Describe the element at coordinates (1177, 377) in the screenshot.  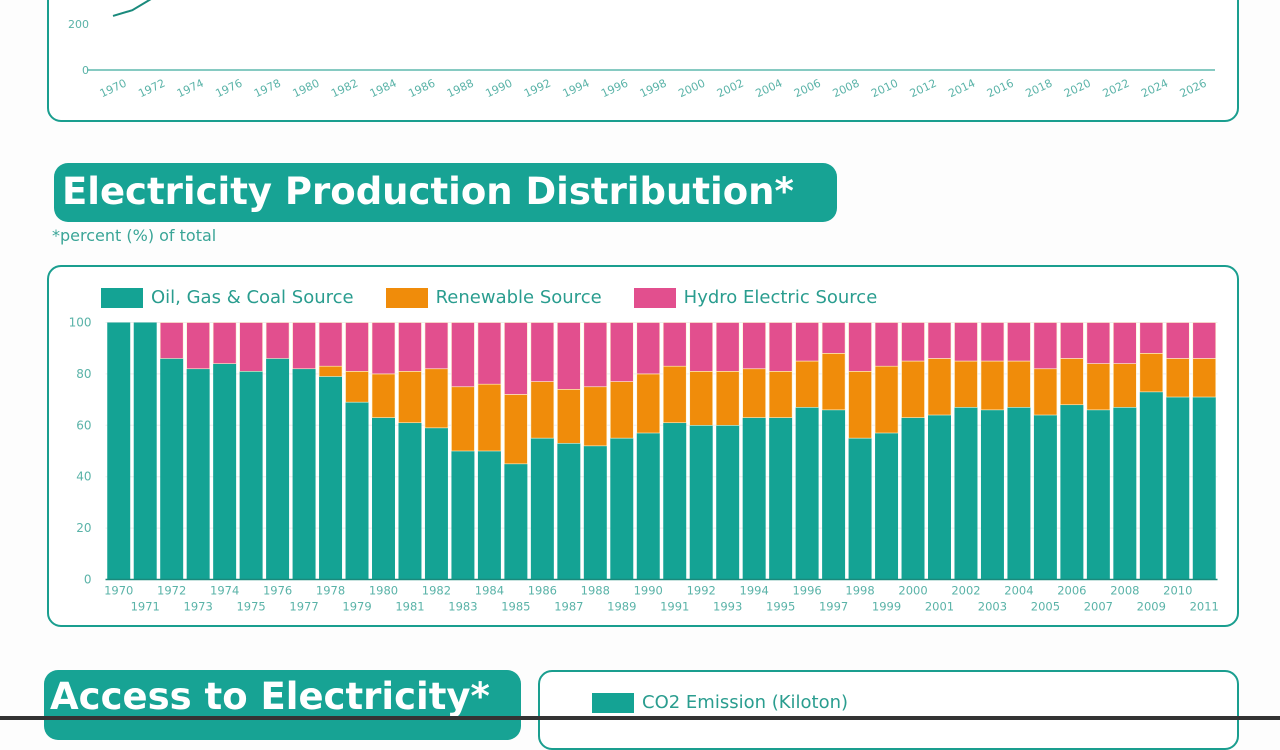
I see `bar-segment-renewable-2010` at that location.